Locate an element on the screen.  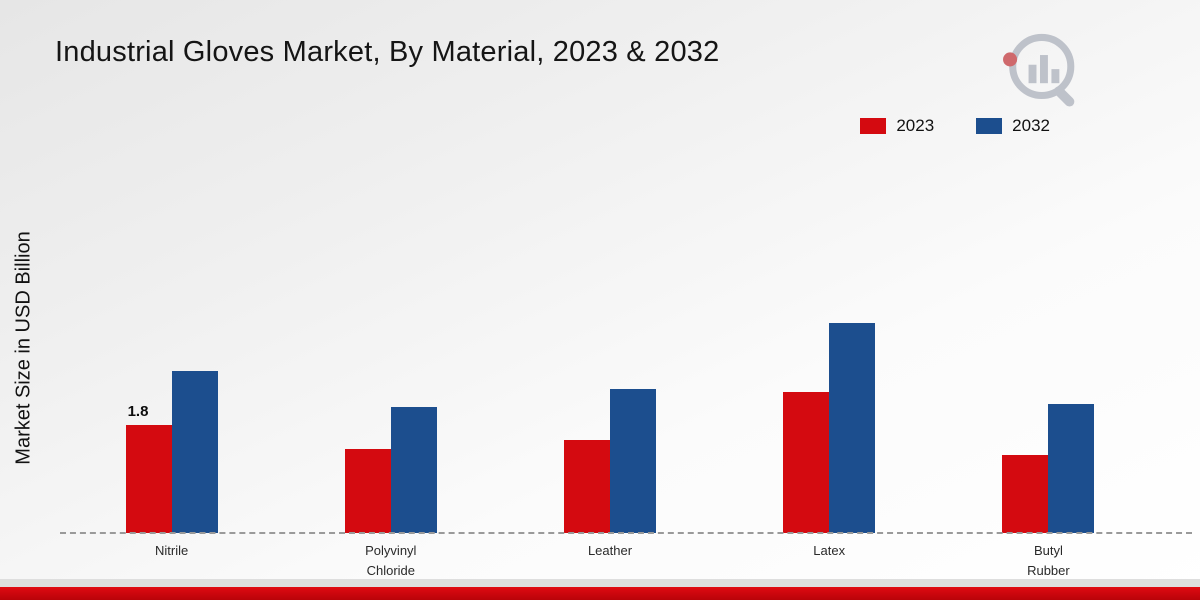
bar-2023-leather is located at coordinates (587, 486).